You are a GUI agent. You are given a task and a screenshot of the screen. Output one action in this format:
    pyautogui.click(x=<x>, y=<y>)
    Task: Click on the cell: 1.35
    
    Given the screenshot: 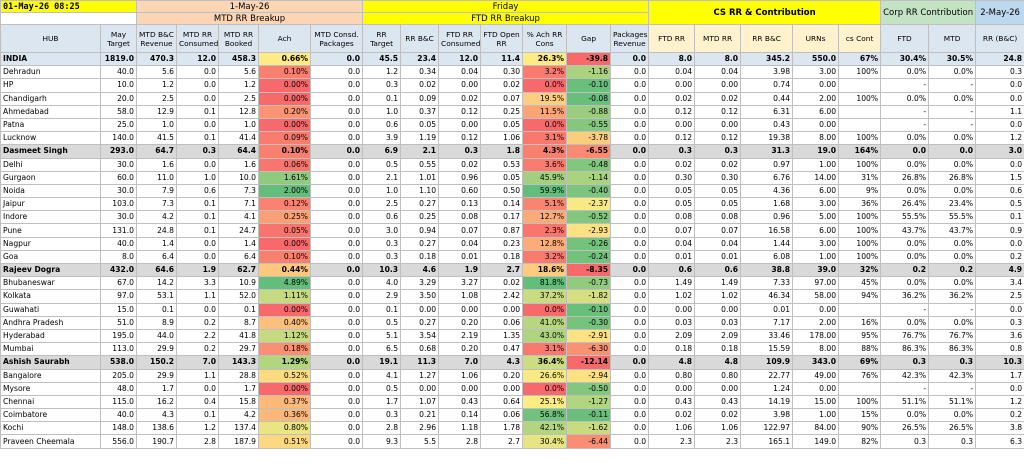 What is the action you would take?
    pyautogui.click(x=502, y=336)
    